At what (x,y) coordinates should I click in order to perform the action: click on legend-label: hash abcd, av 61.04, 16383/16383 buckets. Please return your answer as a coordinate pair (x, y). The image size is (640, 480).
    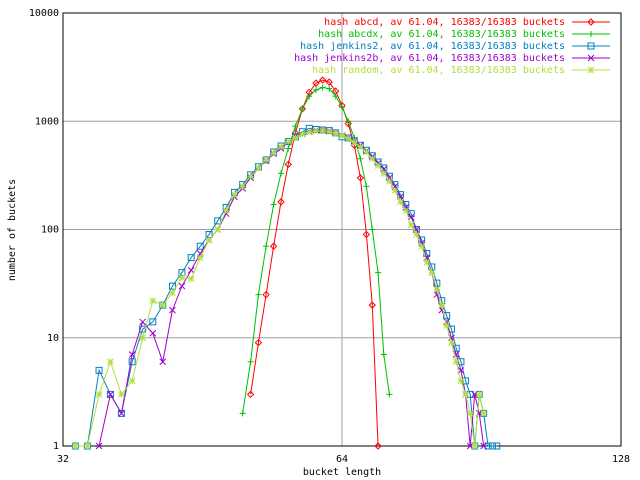
    Looking at the image, I should click on (444, 22).